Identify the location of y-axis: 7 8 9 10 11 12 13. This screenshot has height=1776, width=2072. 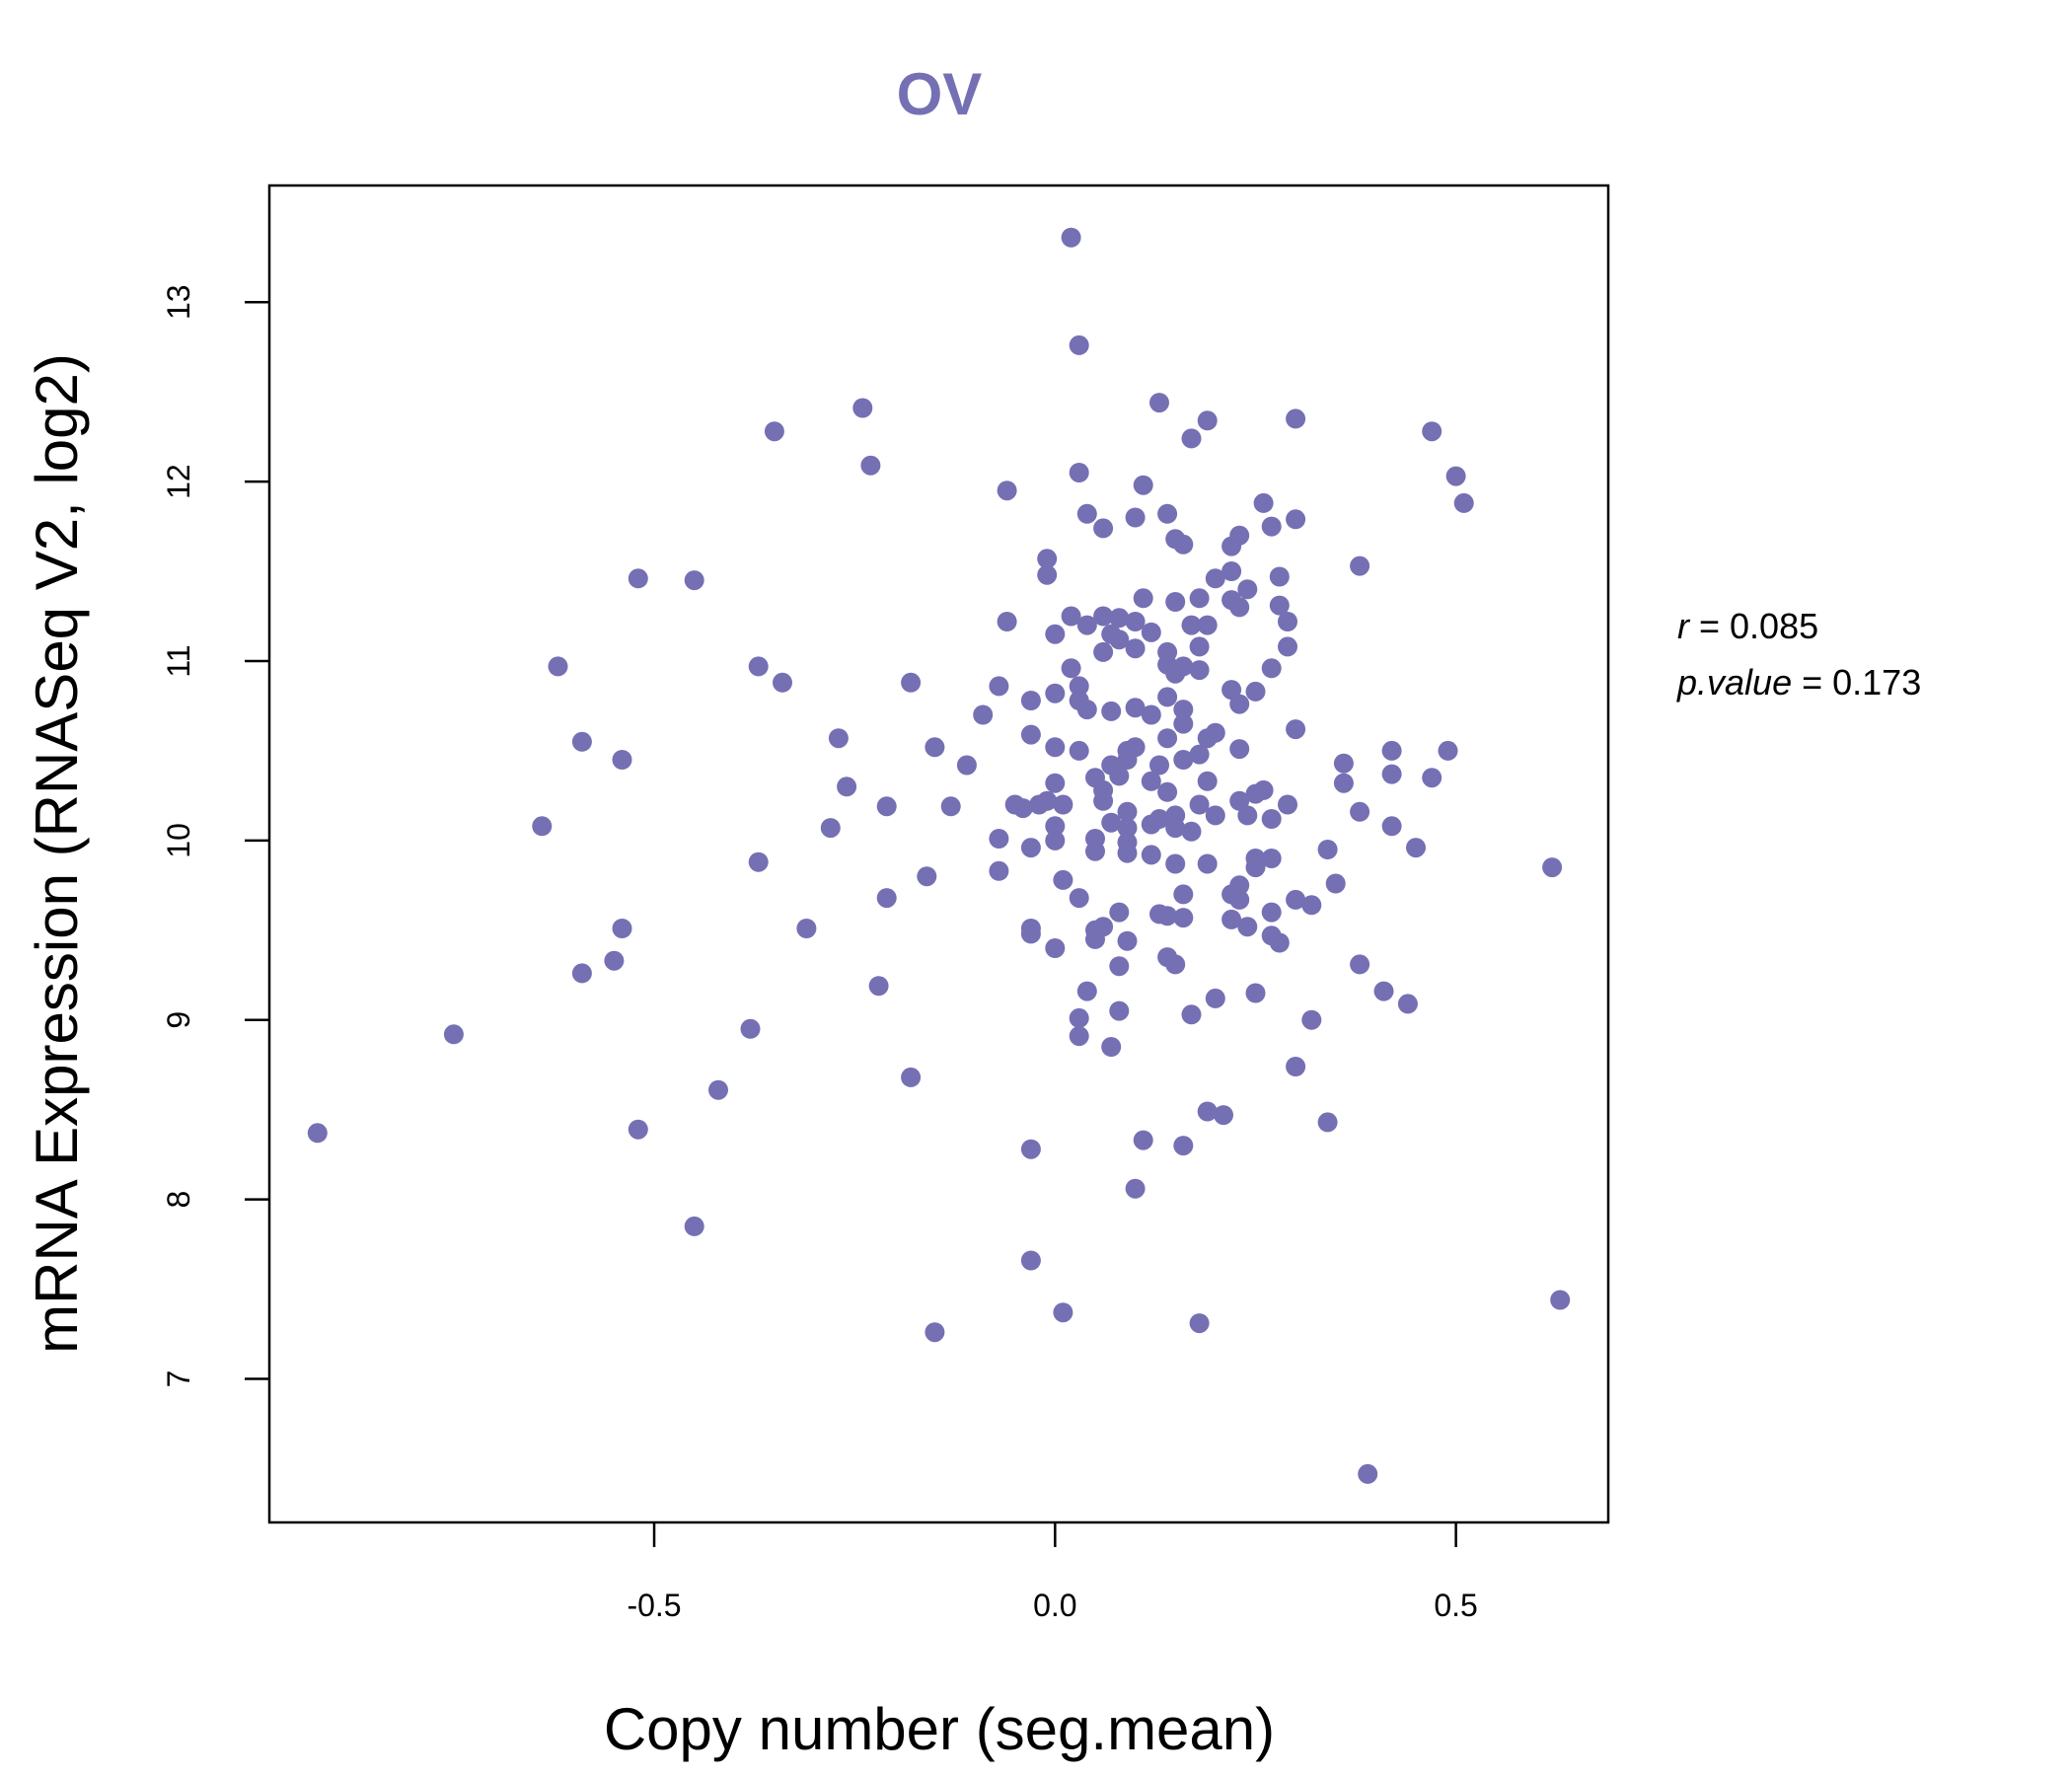
(215, 836).